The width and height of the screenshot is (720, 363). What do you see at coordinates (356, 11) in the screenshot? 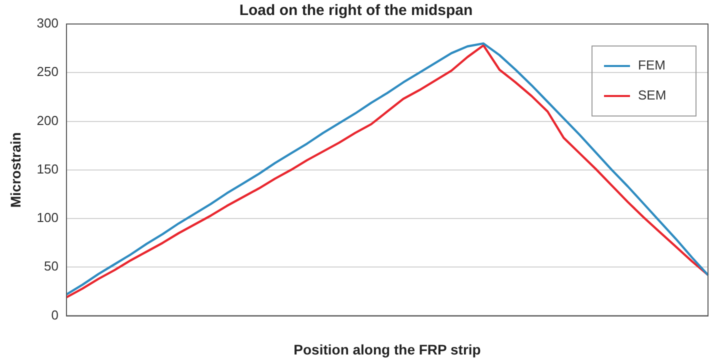
I see `chart-title: Load on the right of the midspan` at bounding box center [356, 11].